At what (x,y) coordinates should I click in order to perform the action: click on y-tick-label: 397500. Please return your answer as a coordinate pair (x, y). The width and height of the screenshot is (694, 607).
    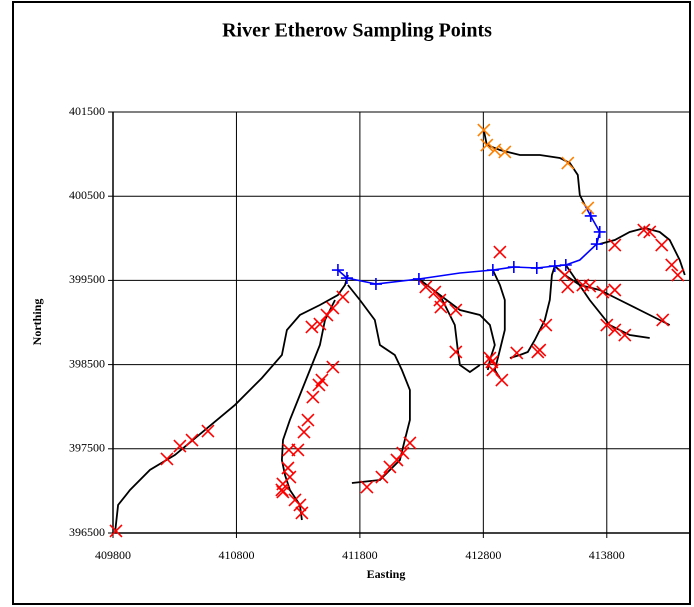
    Looking at the image, I should click on (87, 448).